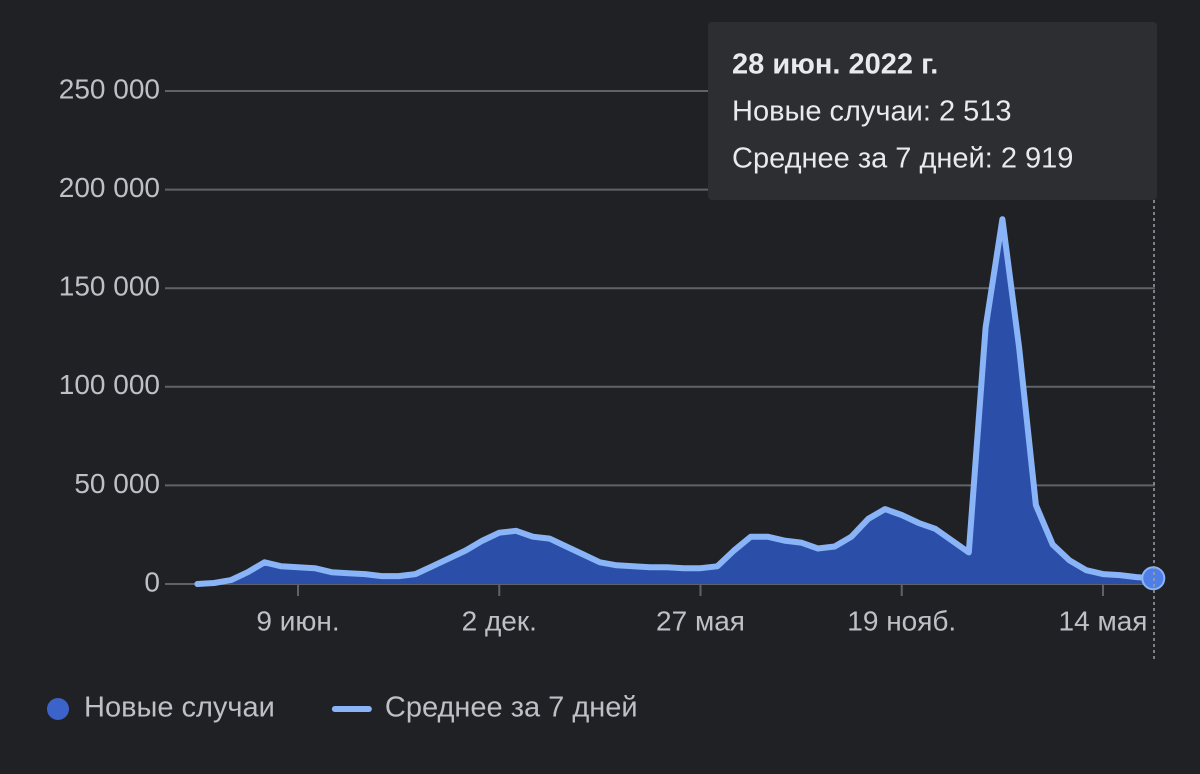 The height and width of the screenshot is (774, 1200). What do you see at coordinates (109, 88) in the screenshot?
I see `y-tick-label: 250 000` at bounding box center [109, 88].